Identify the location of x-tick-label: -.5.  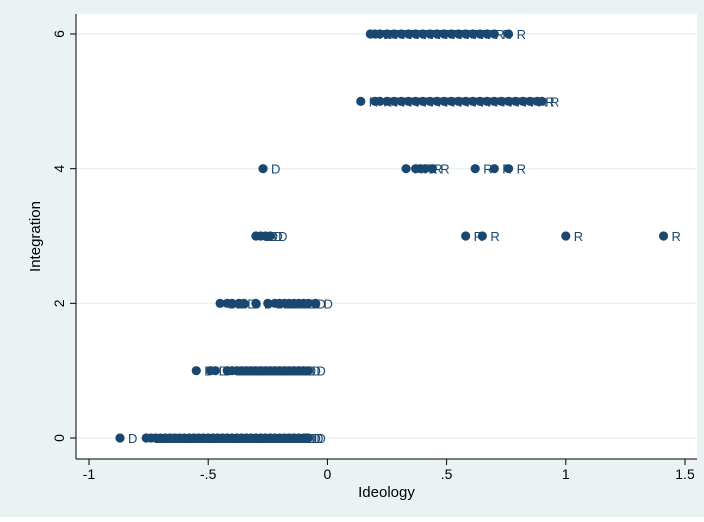
(208, 474).